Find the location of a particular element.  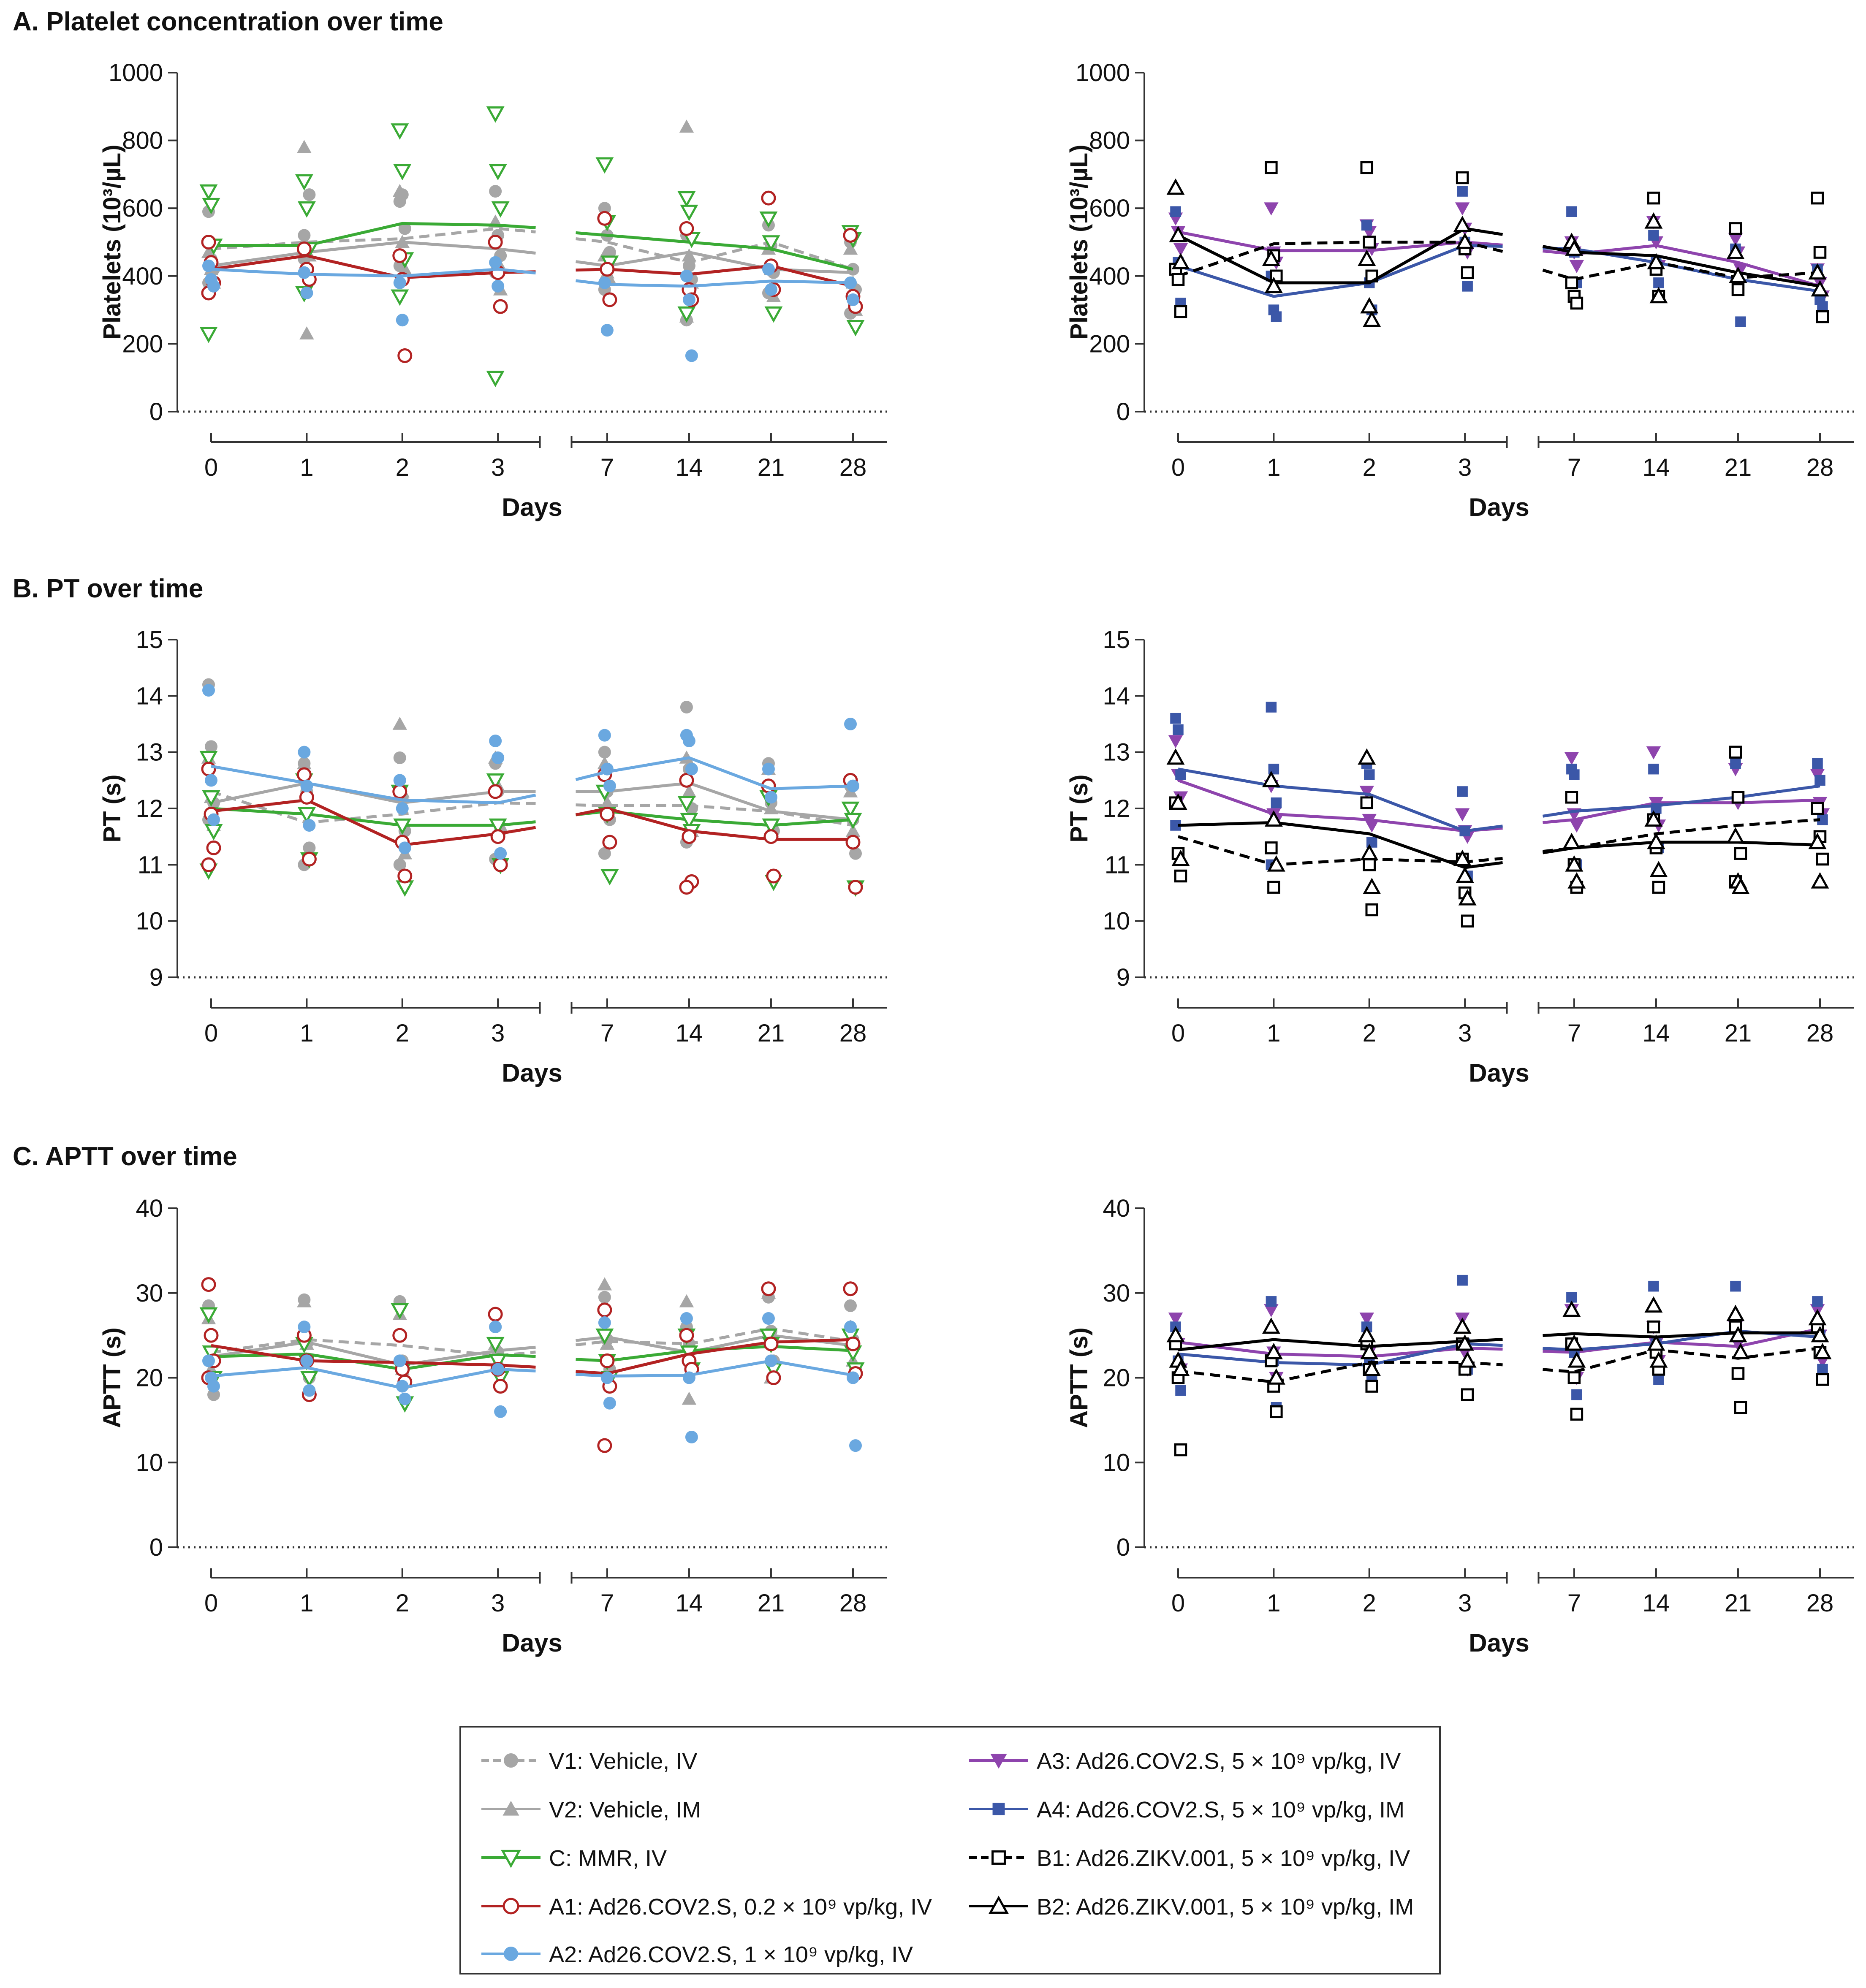

y-tick-label: 11 is located at coordinates (151, 865).